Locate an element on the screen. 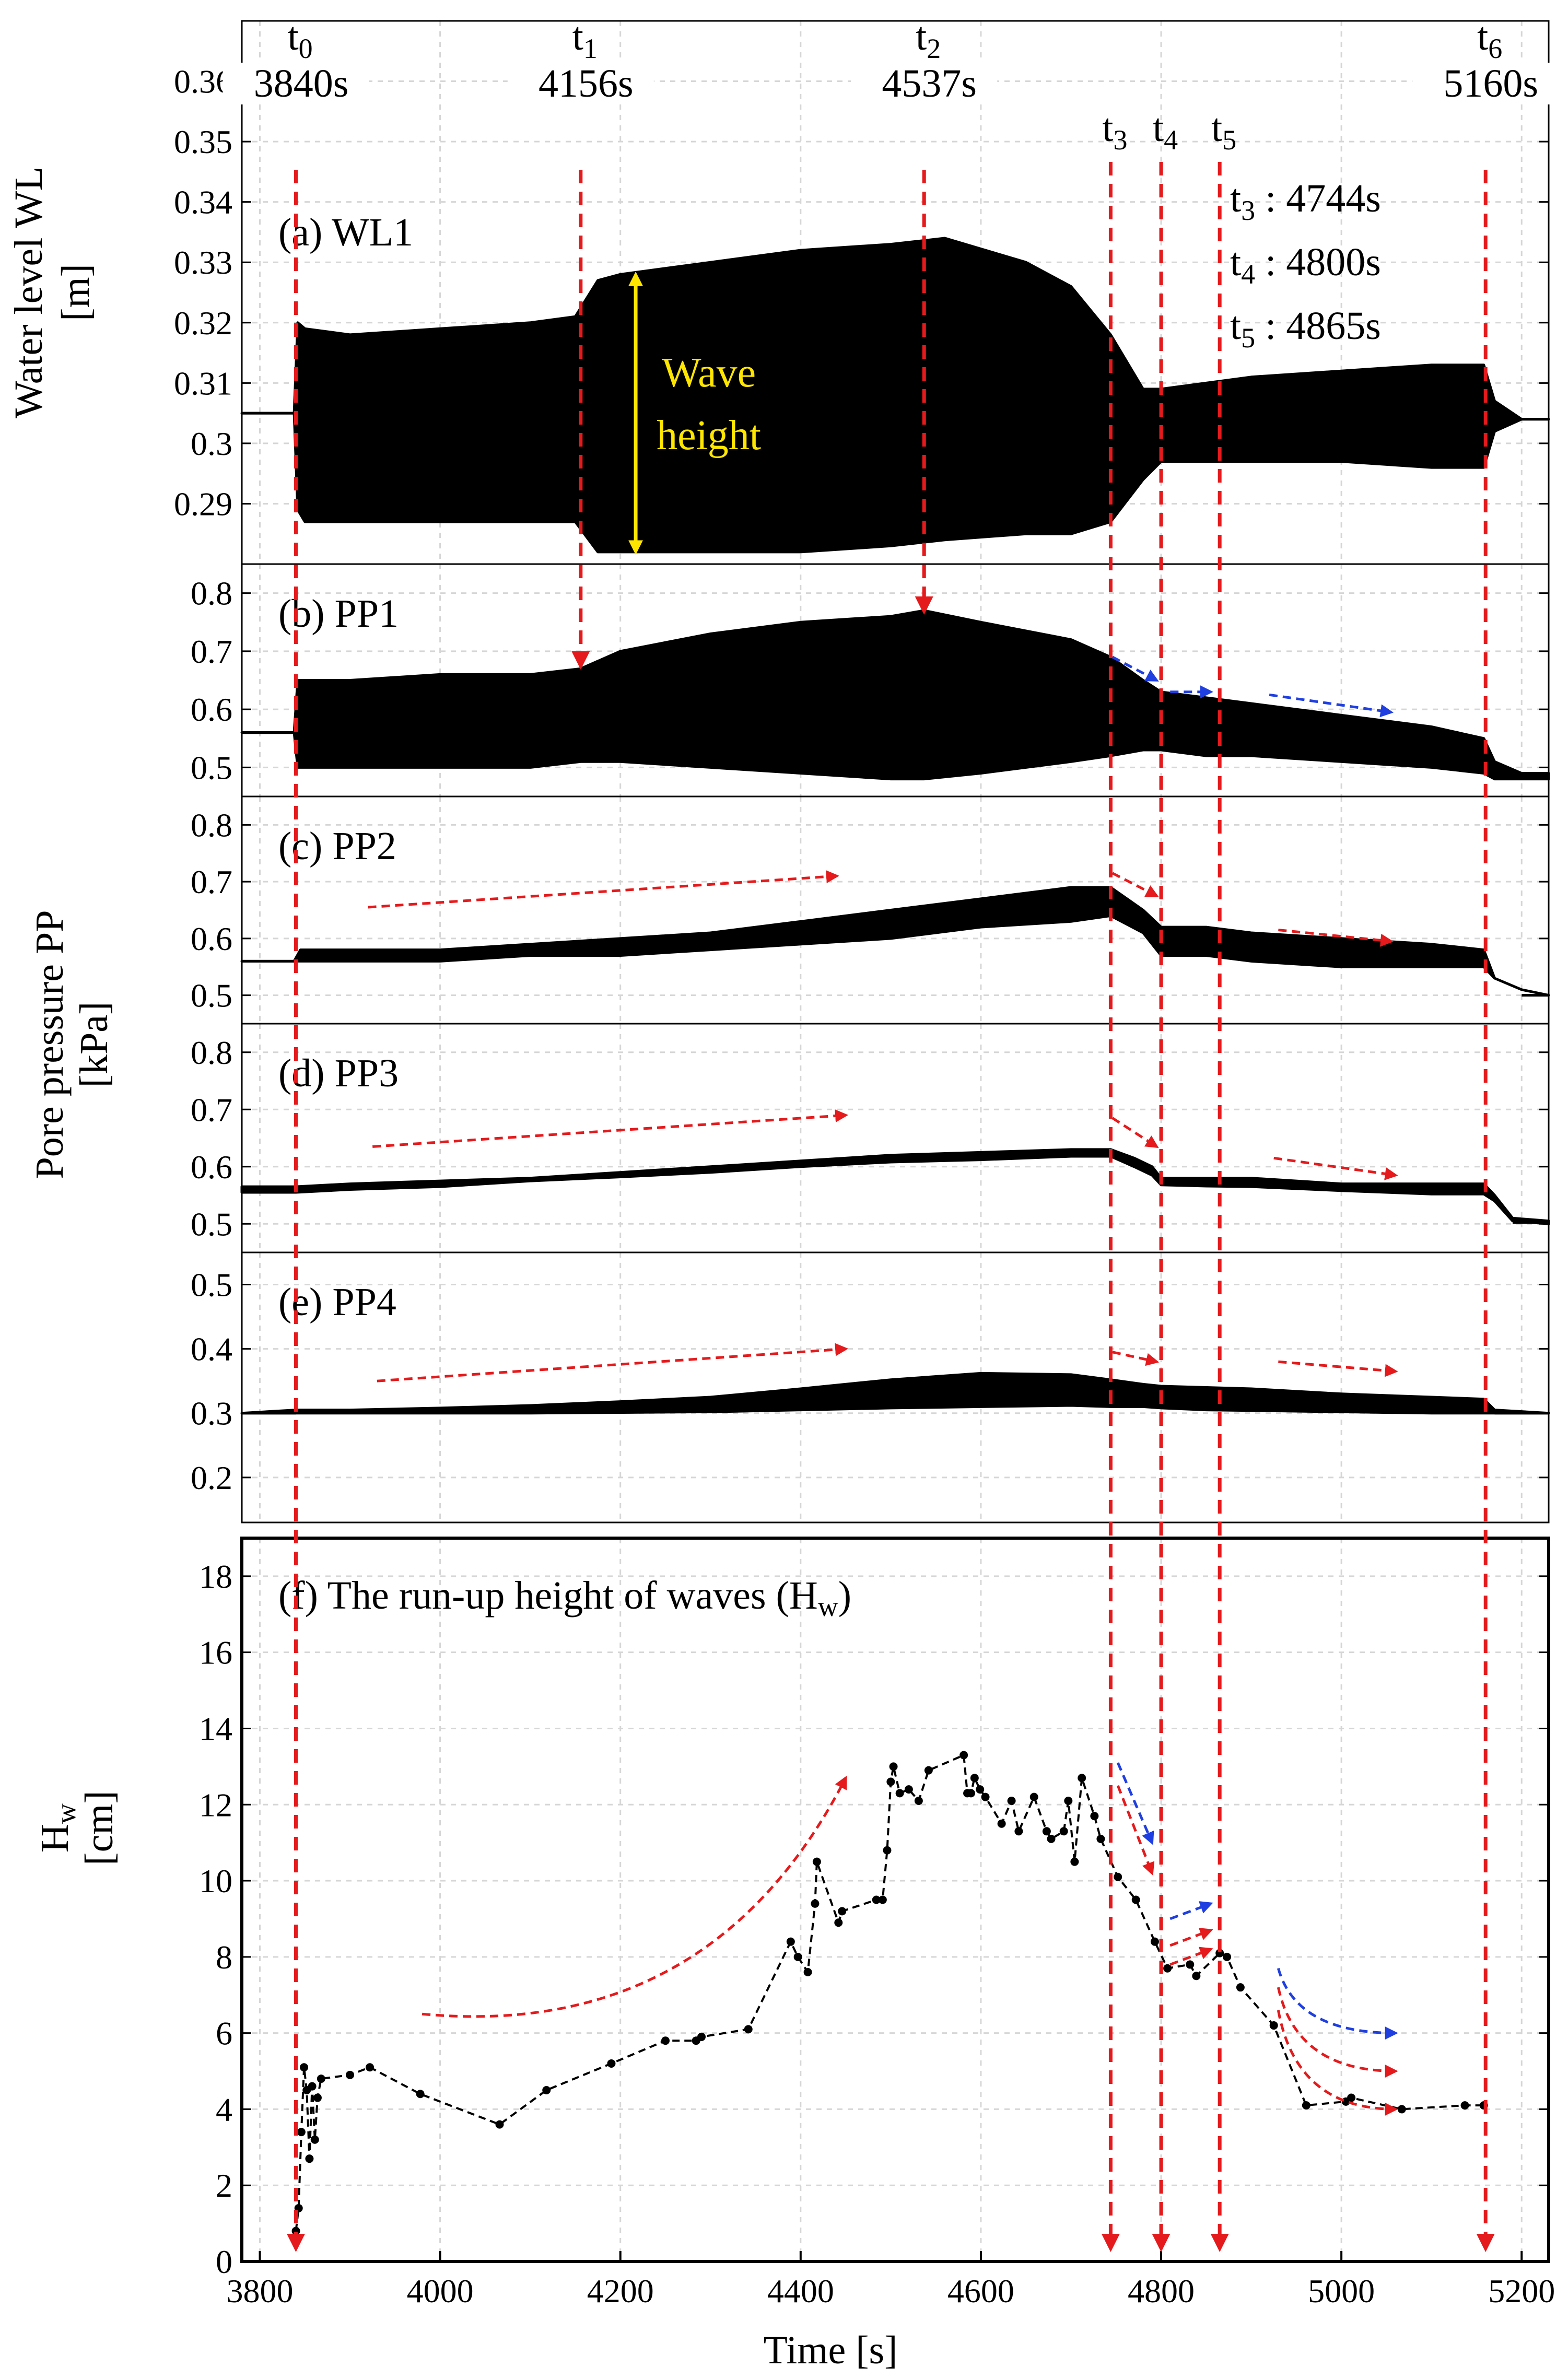 Image resolution: width=1568 pixels, height=2379 pixels. panel-c: 0.5 0.6 0.7 0.8 (c) PP2 is located at coordinates (870, 910).